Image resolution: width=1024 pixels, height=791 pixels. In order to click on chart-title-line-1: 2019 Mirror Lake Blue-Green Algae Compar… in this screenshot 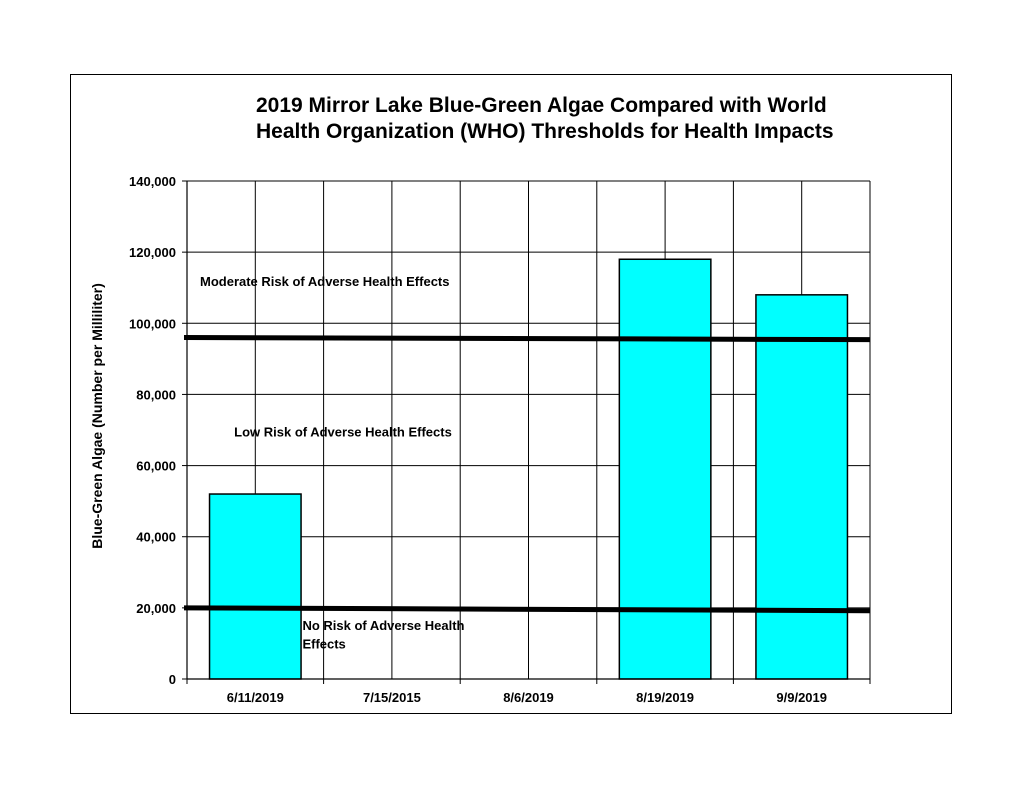, I will do `click(541, 105)`.